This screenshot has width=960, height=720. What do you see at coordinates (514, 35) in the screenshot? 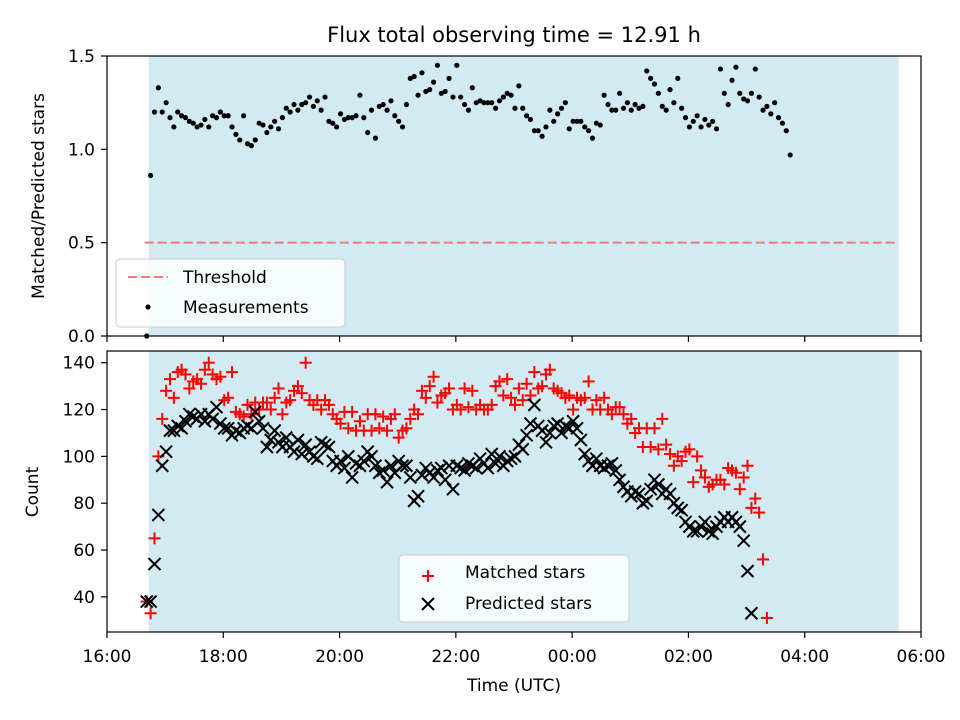
I see `chart-title: Flux total observing time = 12.91 h` at bounding box center [514, 35].